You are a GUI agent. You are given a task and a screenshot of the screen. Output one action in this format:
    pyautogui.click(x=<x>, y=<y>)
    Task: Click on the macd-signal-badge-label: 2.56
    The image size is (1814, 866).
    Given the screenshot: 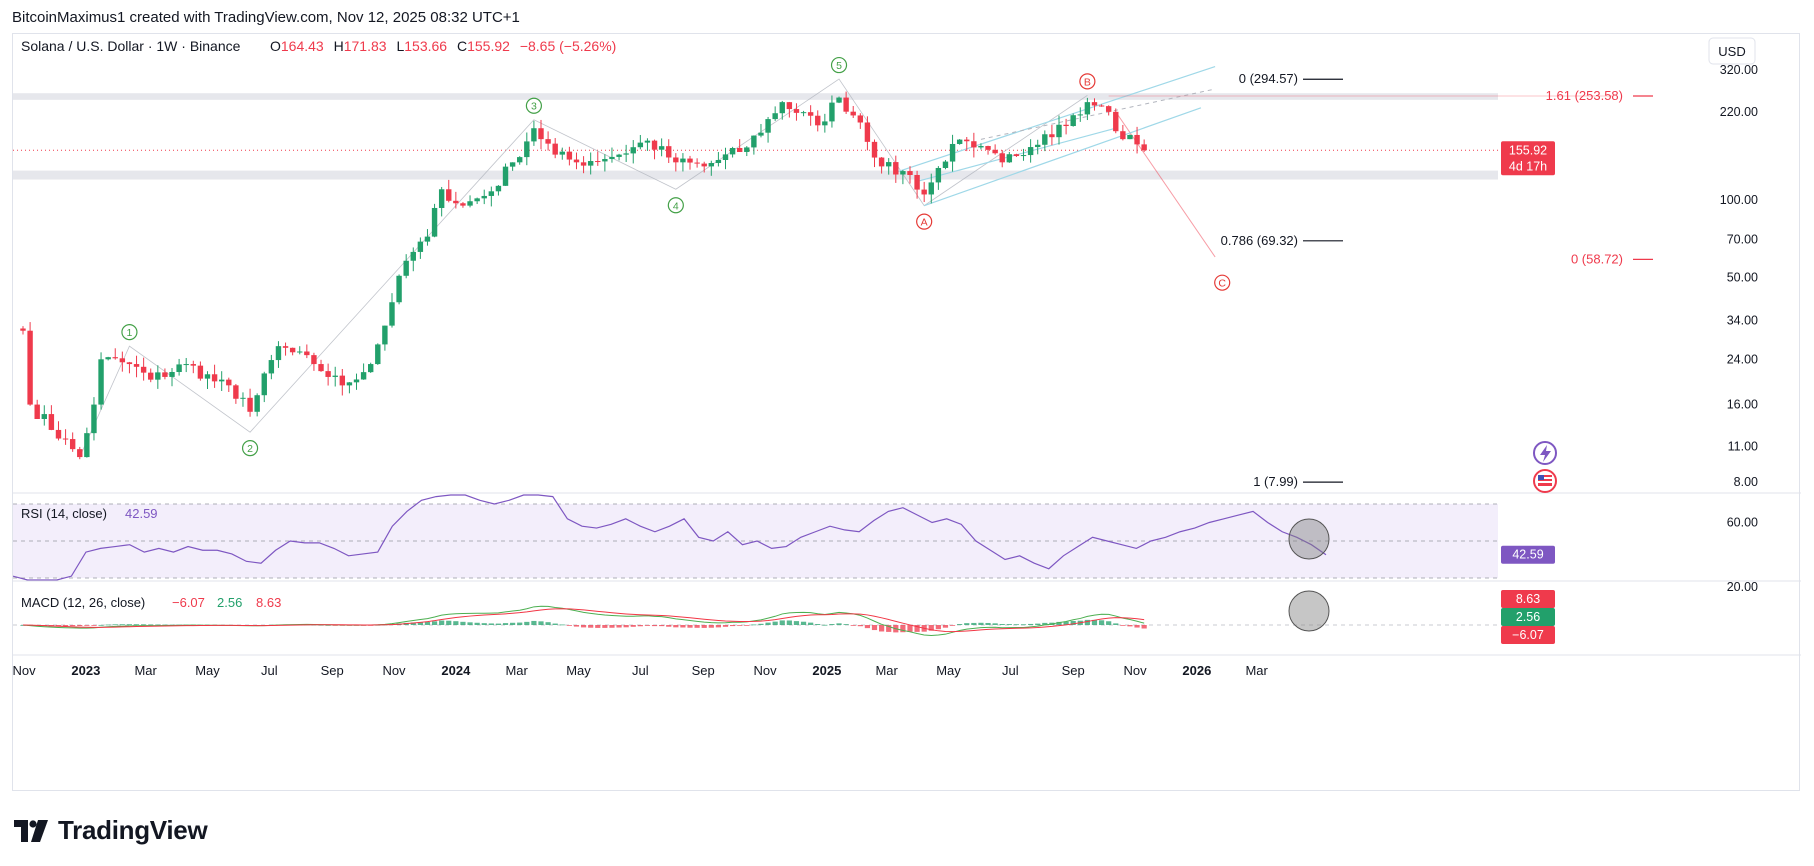 What is the action you would take?
    pyautogui.click(x=1528, y=617)
    